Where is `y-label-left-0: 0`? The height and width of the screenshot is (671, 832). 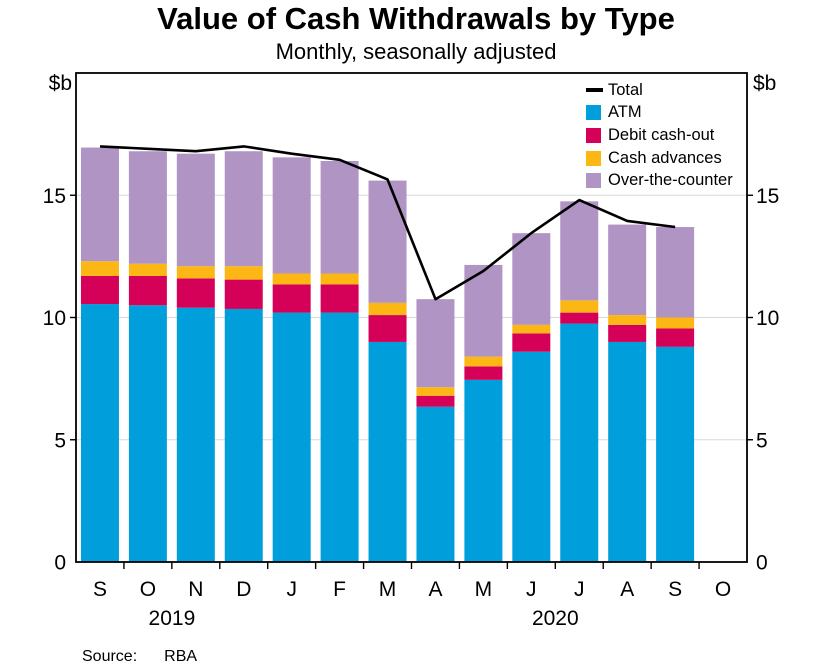 y-label-left-0: 0 is located at coordinates (60, 563).